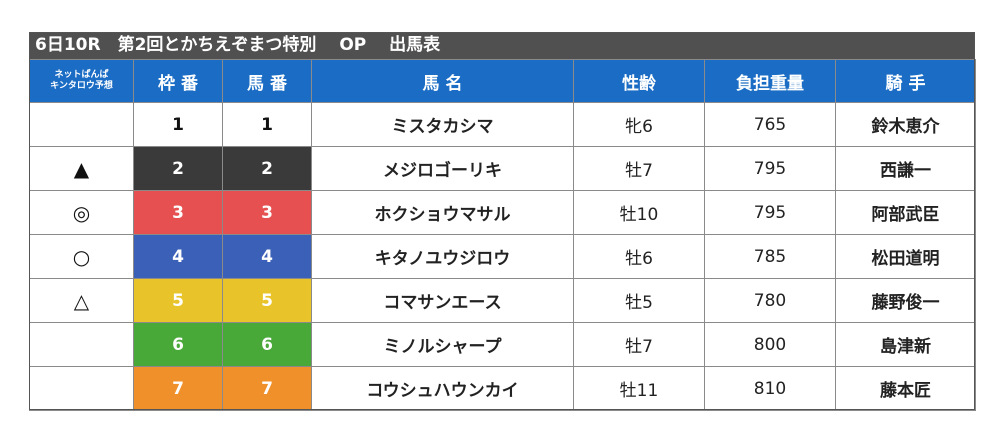 This screenshot has height=440, width=1000. I want to click on waku-cell: 1, so click(178, 124).